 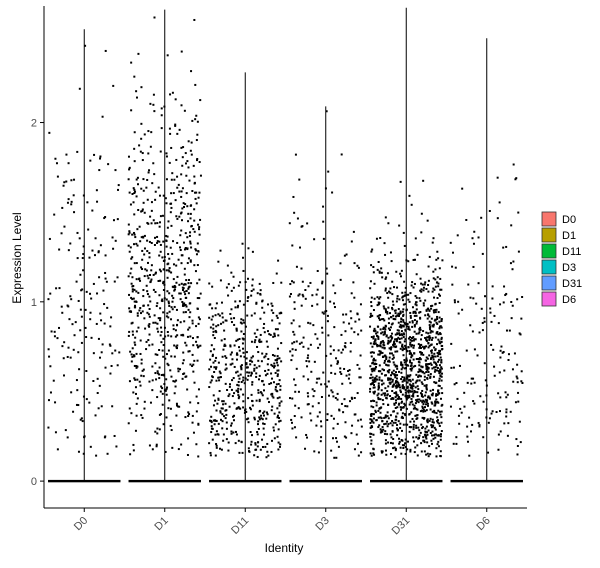 What do you see at coordinates (571, 252) in the screenshot?
I see `legend-label-D11: D11` at bounding box center [571, 252].